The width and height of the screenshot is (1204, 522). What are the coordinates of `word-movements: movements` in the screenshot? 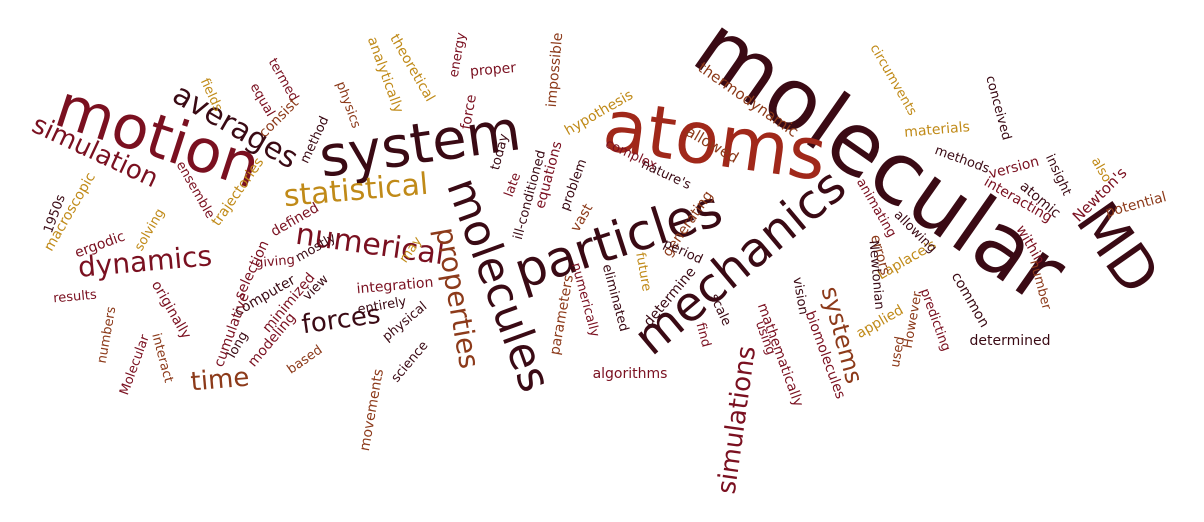 It's located at (372, 410).